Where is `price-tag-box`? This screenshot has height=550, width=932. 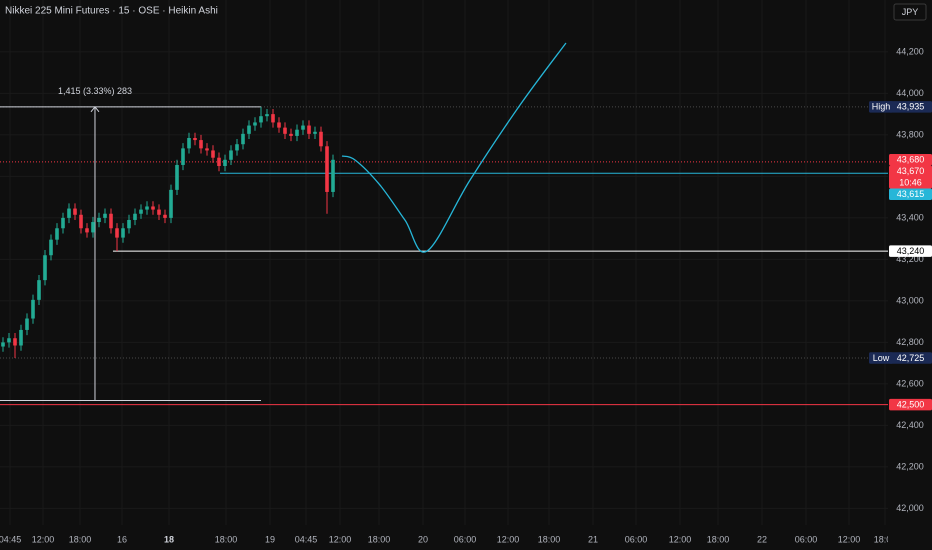 price-tag-box is located at coordinates (881, 107).